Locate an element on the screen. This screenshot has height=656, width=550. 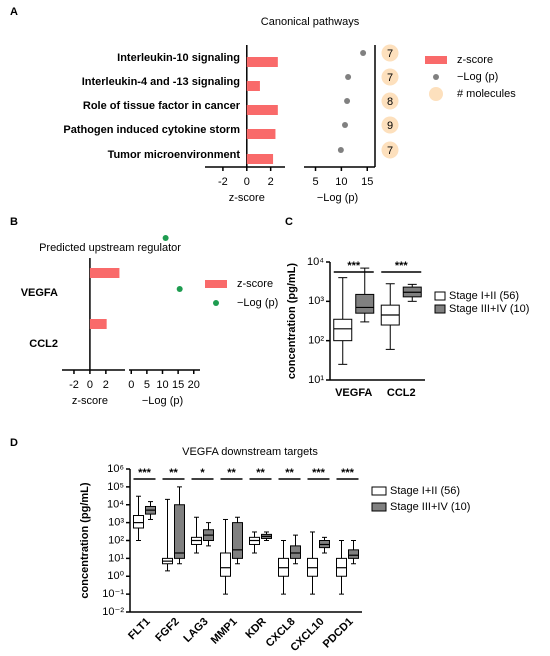
molecule-count: 9 is located at coordinates (390, 126).